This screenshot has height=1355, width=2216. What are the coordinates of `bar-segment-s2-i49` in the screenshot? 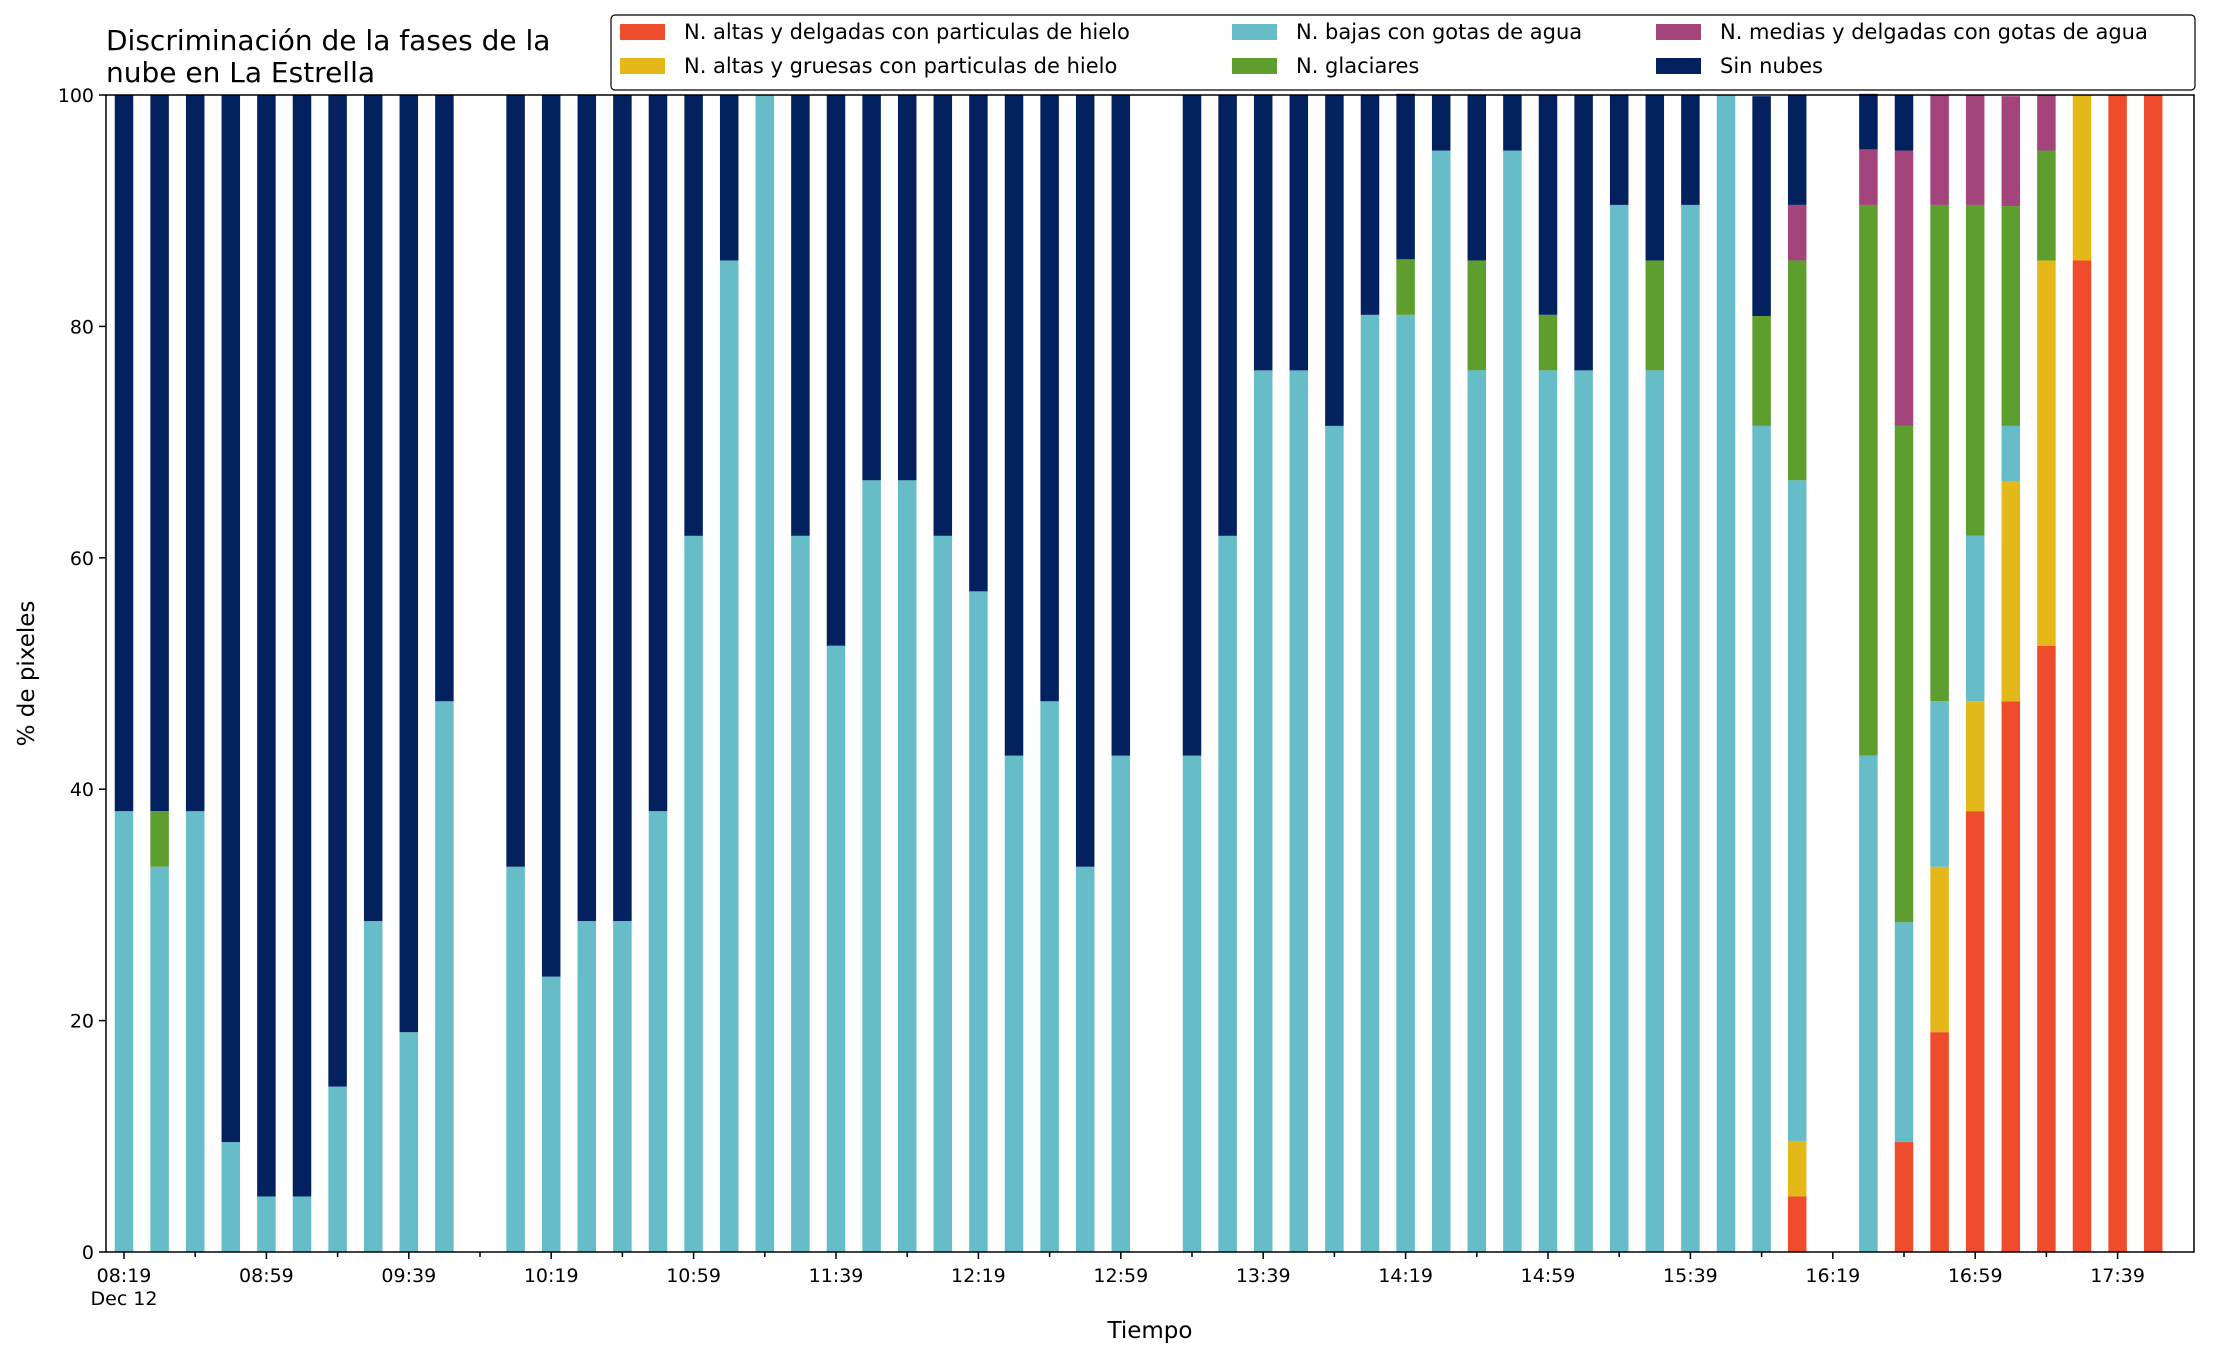 It's located at (1868, 1003).